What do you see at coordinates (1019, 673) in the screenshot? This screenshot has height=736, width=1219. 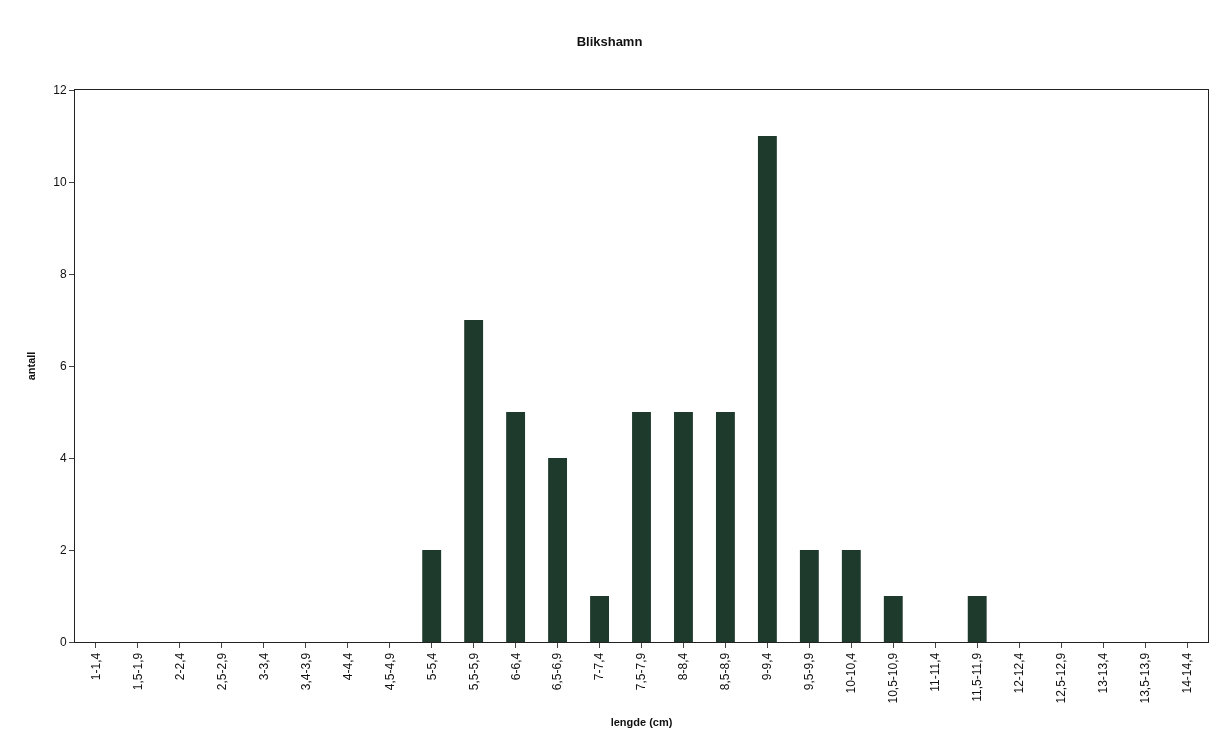 I see `x-tick-label: 12-12,4` at bounding box center [1019, 673].